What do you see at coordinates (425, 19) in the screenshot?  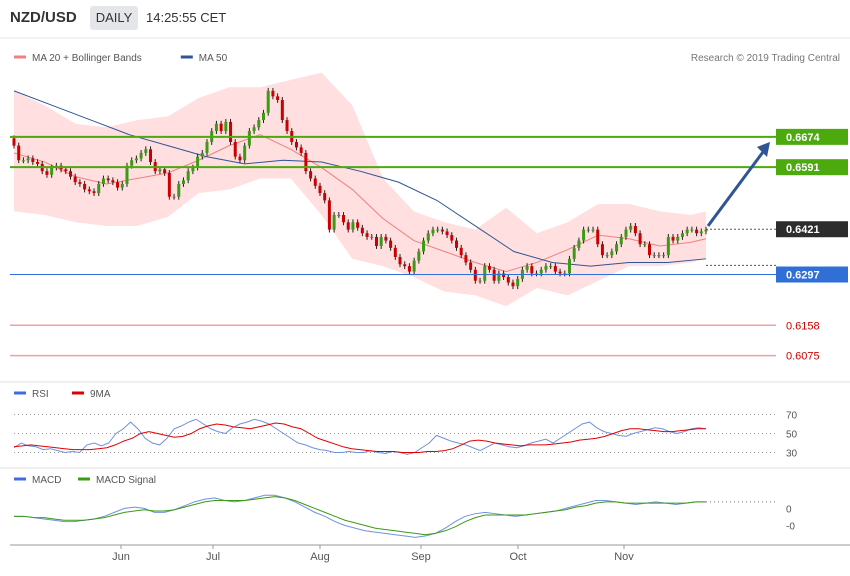 I see `chart-header: NZD/USD DAILY 14:25:55 CET` at bounding box center [425, 19].